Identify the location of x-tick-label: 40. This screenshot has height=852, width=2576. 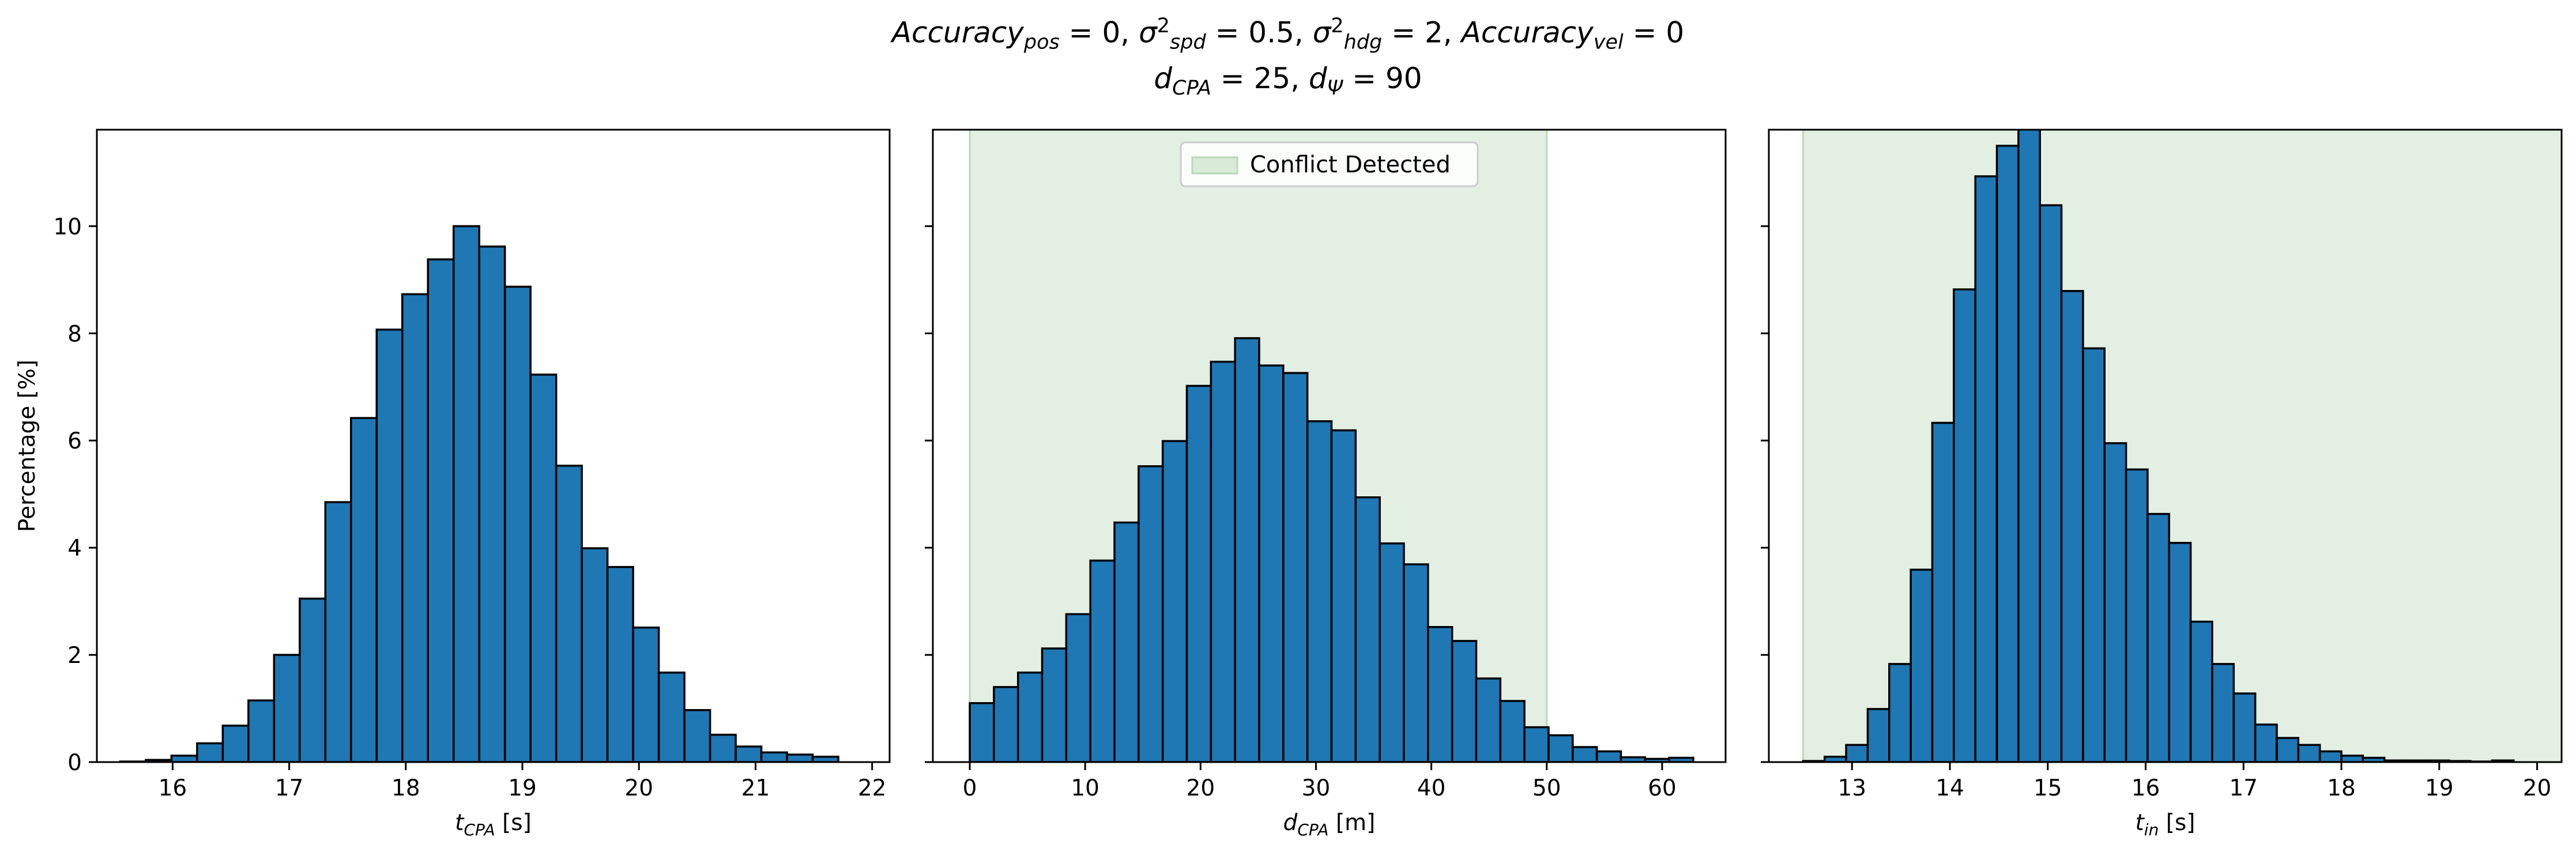
(1431, 788).